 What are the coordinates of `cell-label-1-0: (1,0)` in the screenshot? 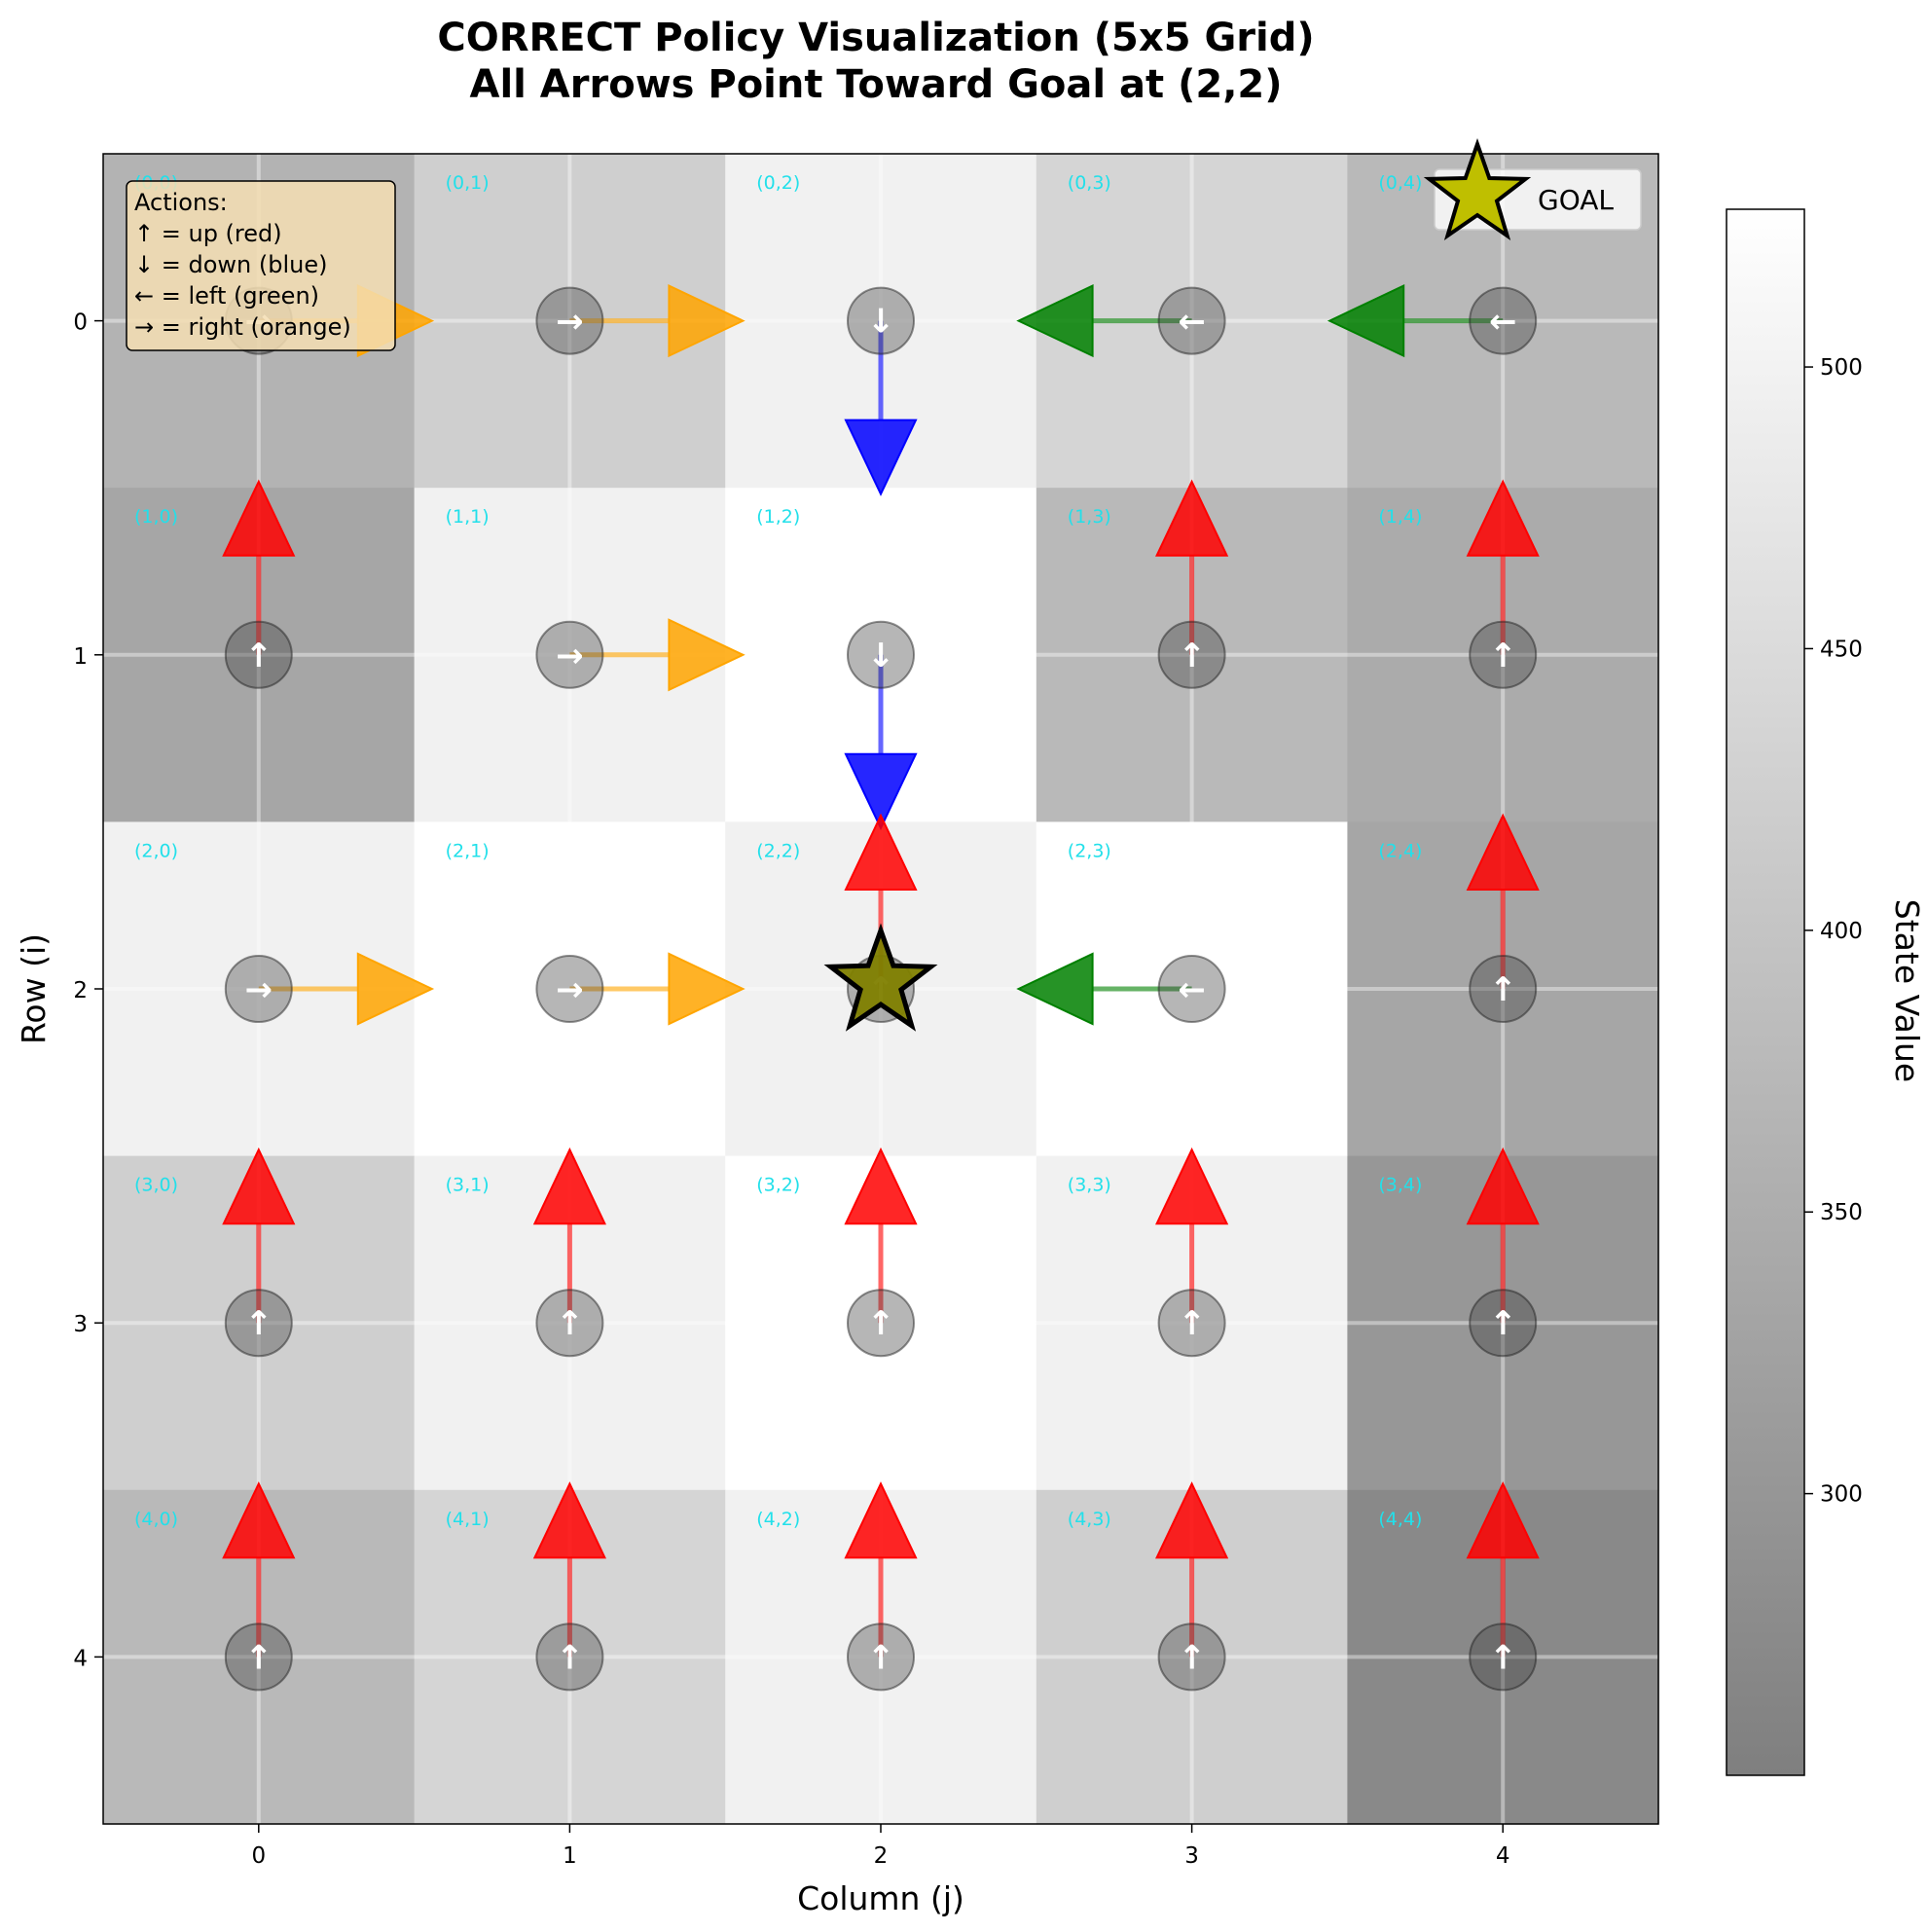 It's located at (156, 517).